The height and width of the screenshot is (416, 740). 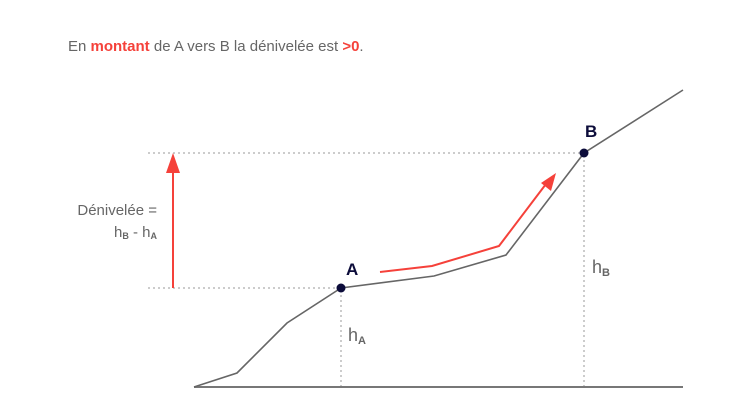 I want to click on point-a, so click(x=341, y=288).